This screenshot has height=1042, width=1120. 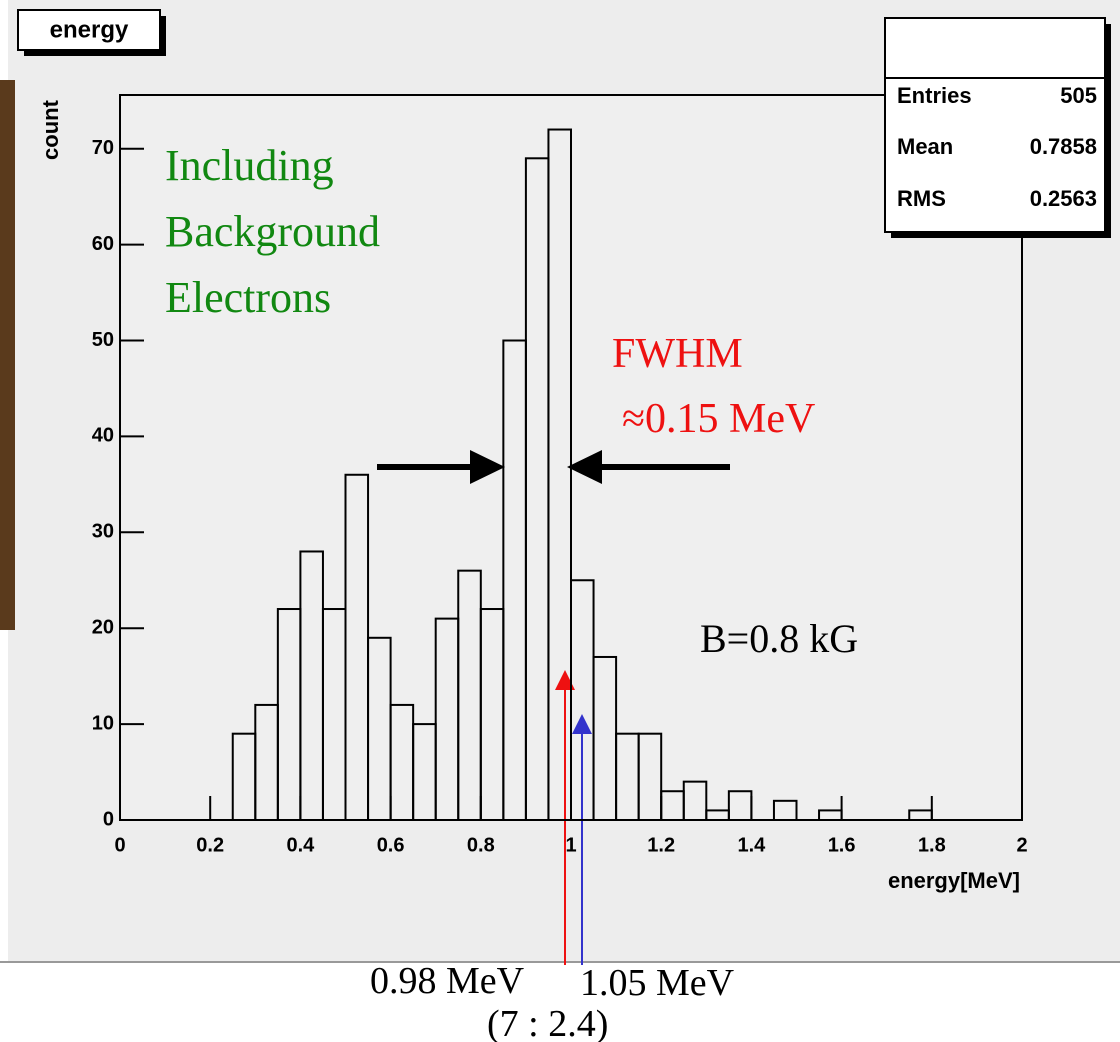 I want to click on x-tick-label: 2, so click(x=1021, y=845).